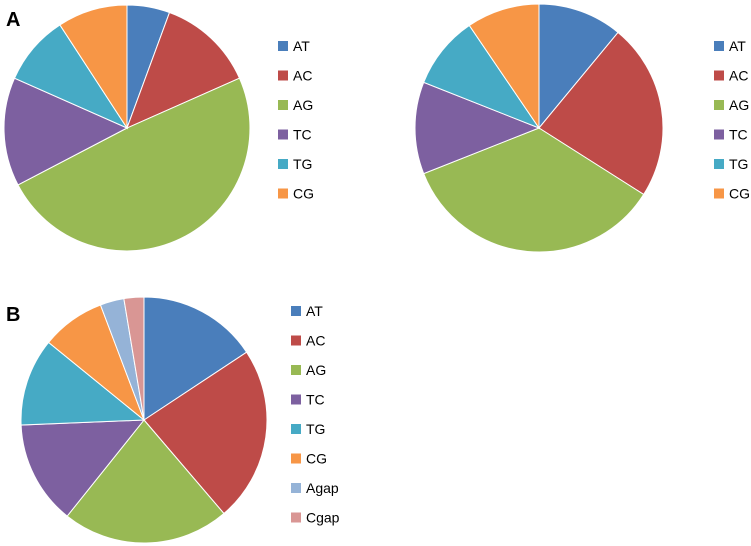 This screenshot has width=751, height=546. What do you see at coordinates (732, 120) in the screenshot?
I see `legend-a-right: AT AC AG TC TG CG` at bounding box center [732, 120].